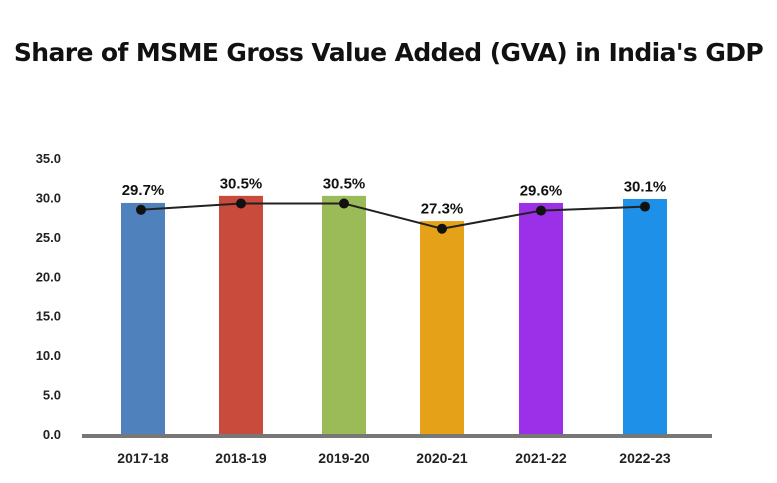 Image resolution: width=777 pixels, height=483 pixels. Describe the element at coordinates (241, 458) in the screenshot. I see `x-tick-label: 2018-19` at that location.